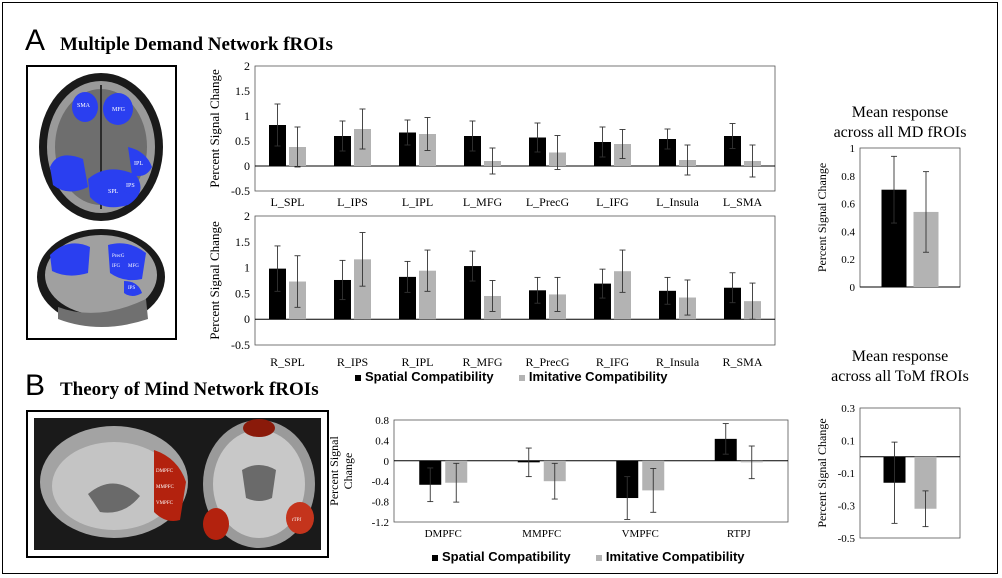  Describe the element at coordinates (900, 367) in the screenshot. I see `tom-mean-title: Mean response across all ToM fROIs` at that location.